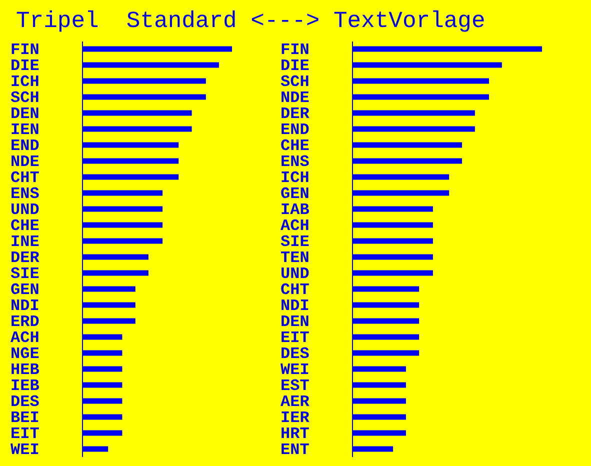 Image resolution: width=591 pixels, height=466 pixels. What do you see at coordinates (25, 386) in the screenshot?
I see `y-tick-label: IEB` at bounding box center [25, 386].